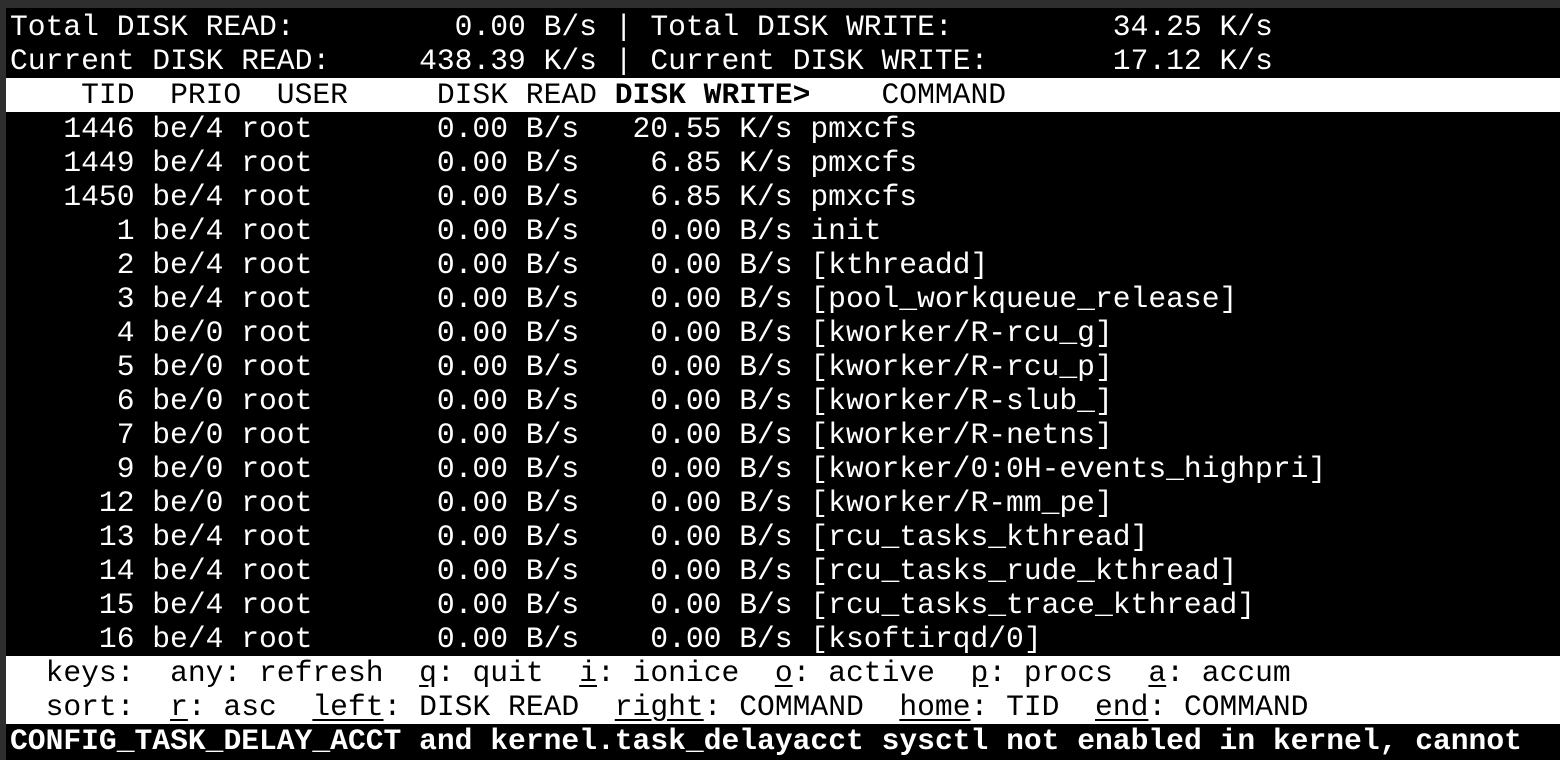  I want to click on cell-tid: 4, so click(125, 333).